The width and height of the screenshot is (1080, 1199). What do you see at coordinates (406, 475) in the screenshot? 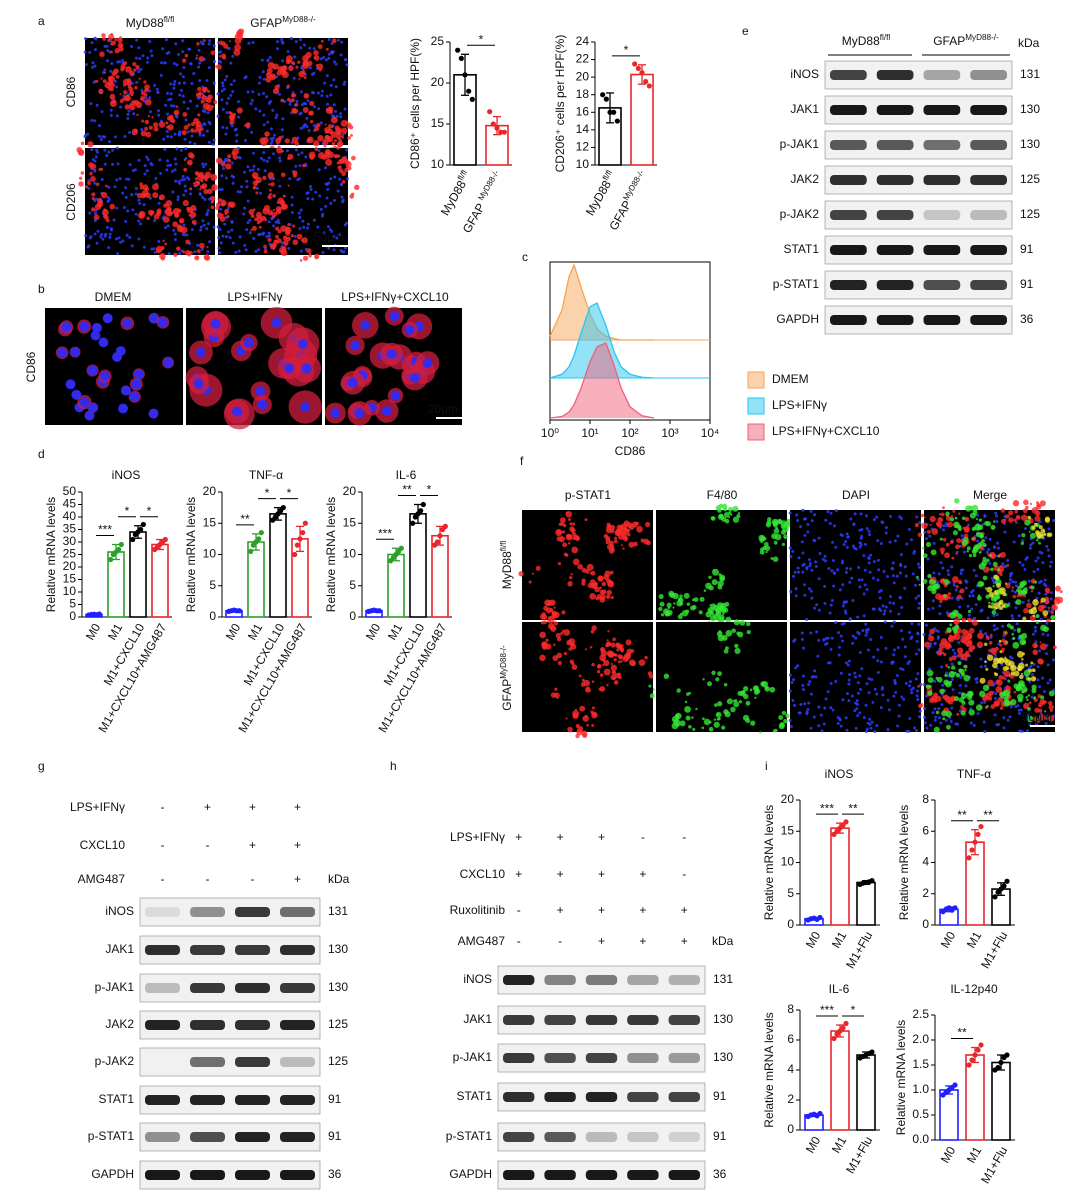
I see `chart-title: IL-6` at bounding box center [406, 475].